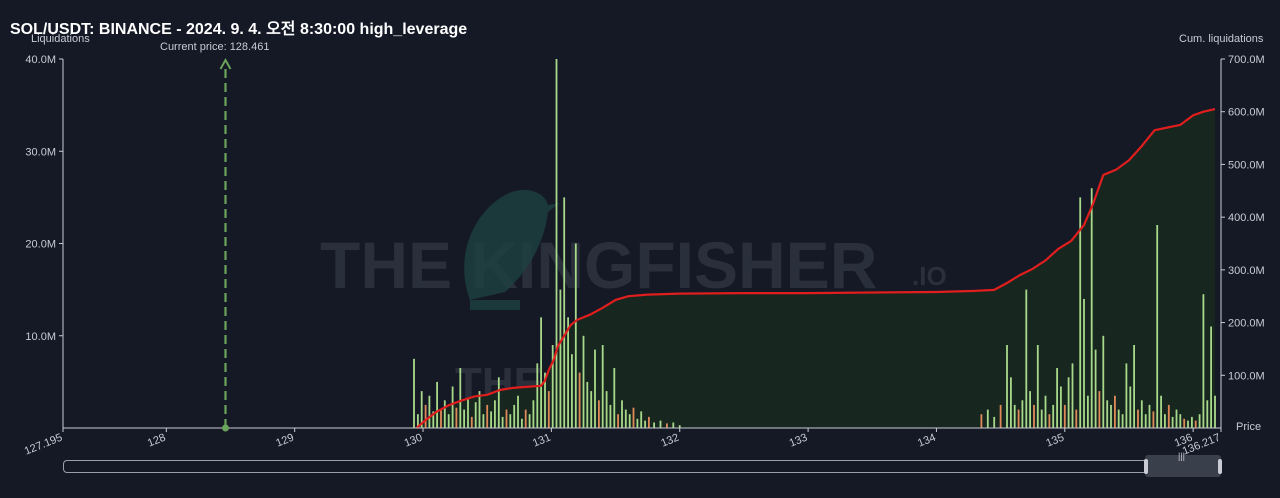 The height and width of the screenshot is (498, 1280). What do you see at coordinates (157, 441) in the screenshot?
I see `x-tick-1: 128` at bounding box center [157, 441].